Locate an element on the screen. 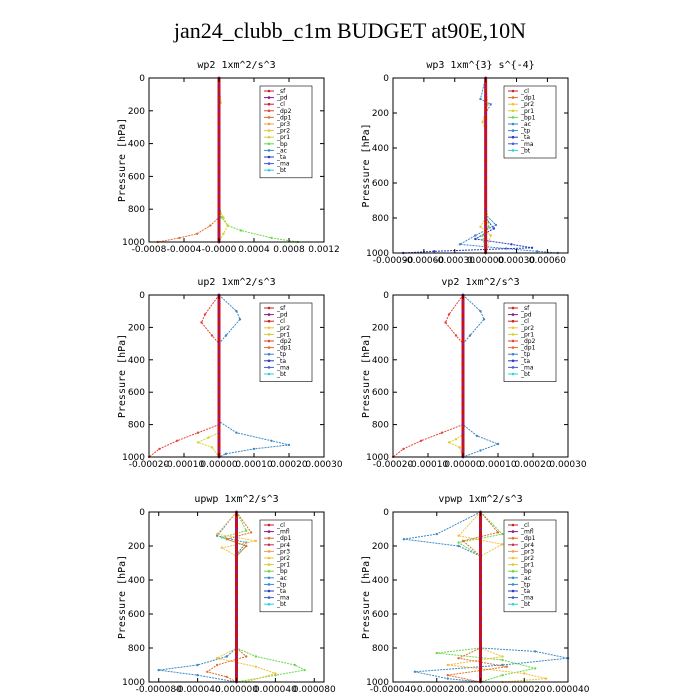  x-tick-label: -0.00010 is located at coordinates (428, 465).